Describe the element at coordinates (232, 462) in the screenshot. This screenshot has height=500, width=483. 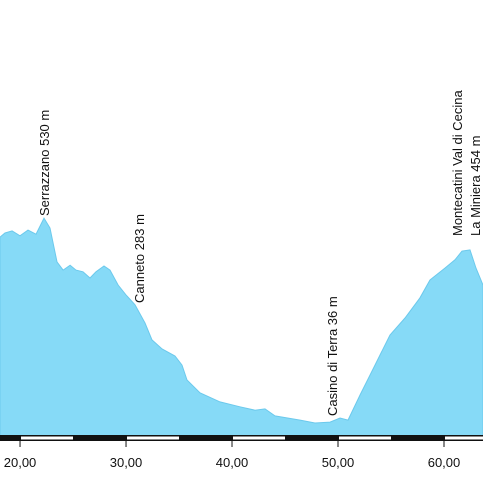
I see `x-tick-label: 40,00` at that location.